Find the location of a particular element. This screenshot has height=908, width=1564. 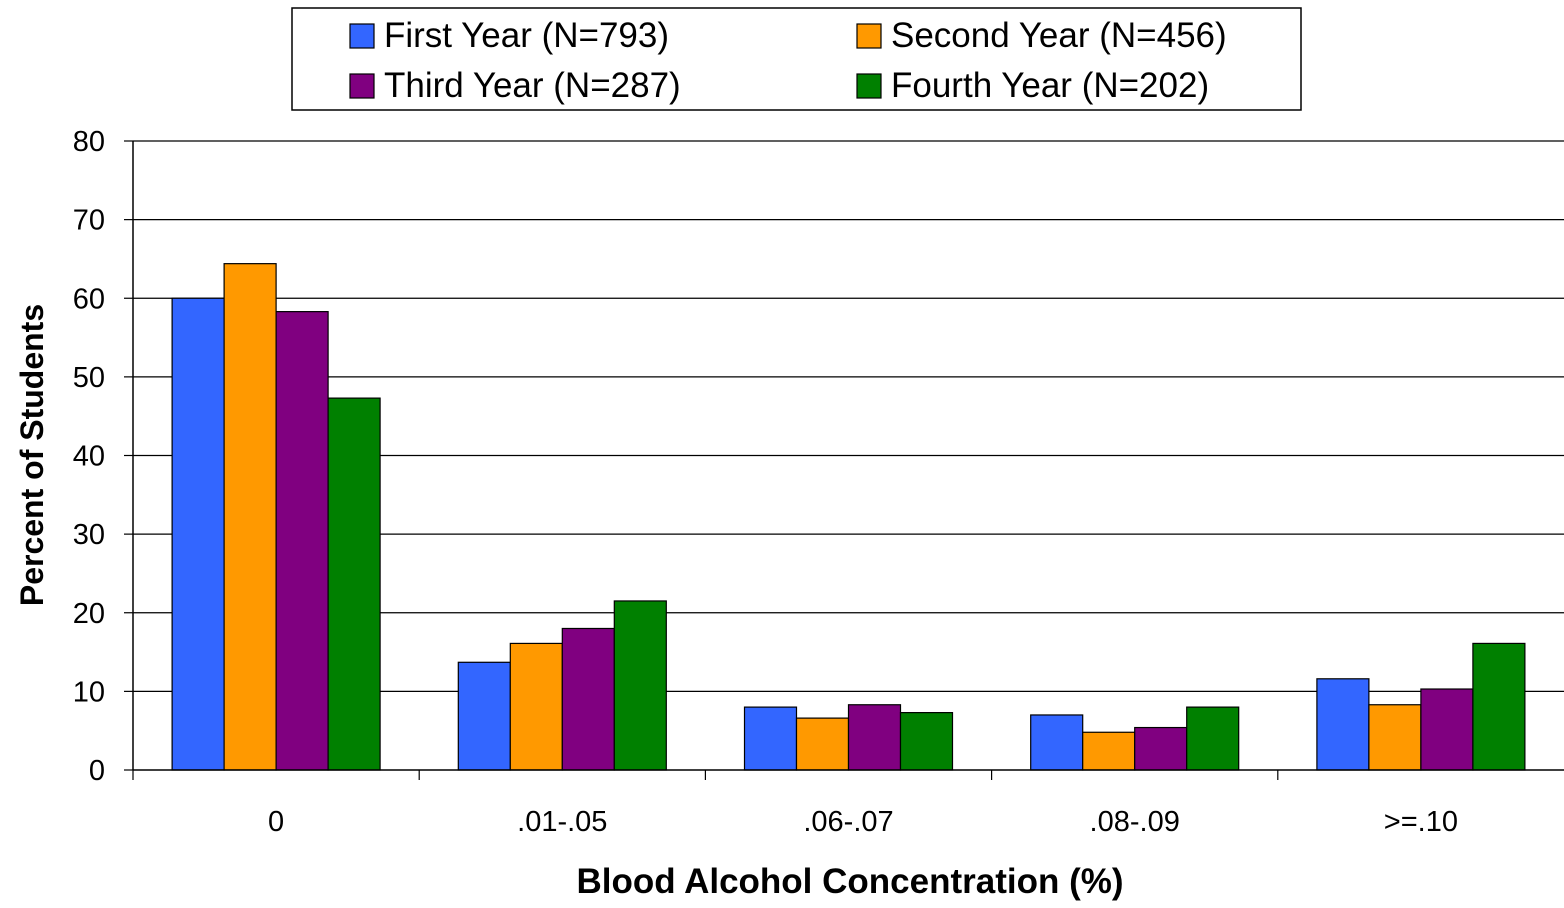

y-tick-label: 50 is located at coordinates (89, 378).